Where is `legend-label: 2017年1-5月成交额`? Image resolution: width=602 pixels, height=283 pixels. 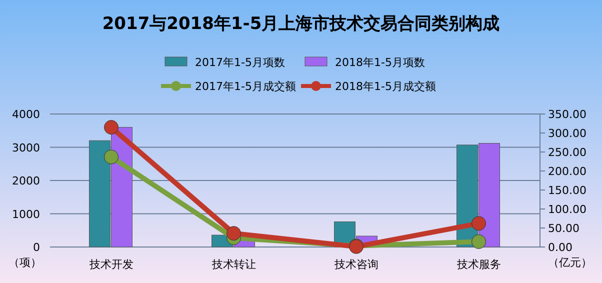 legend-label: 2017年1-5月成交额 is located at coordinates (245, 86).